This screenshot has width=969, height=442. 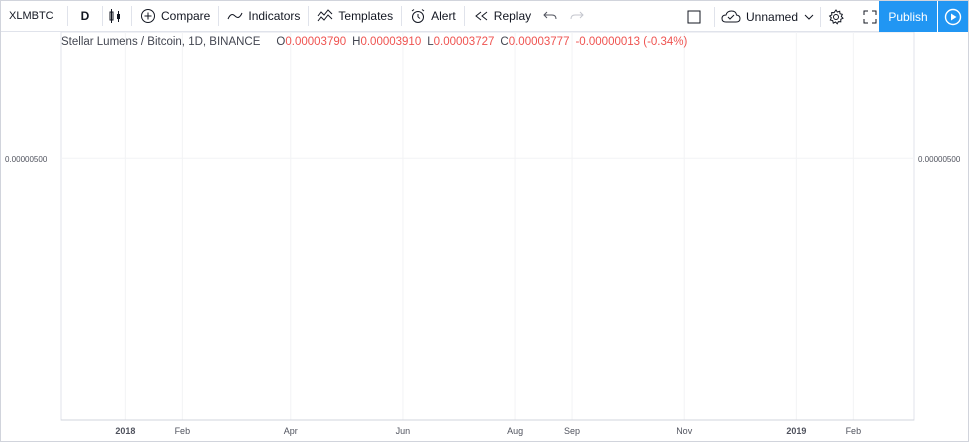 I want to click on publish-button: Publish, so click(x=908, y=16).